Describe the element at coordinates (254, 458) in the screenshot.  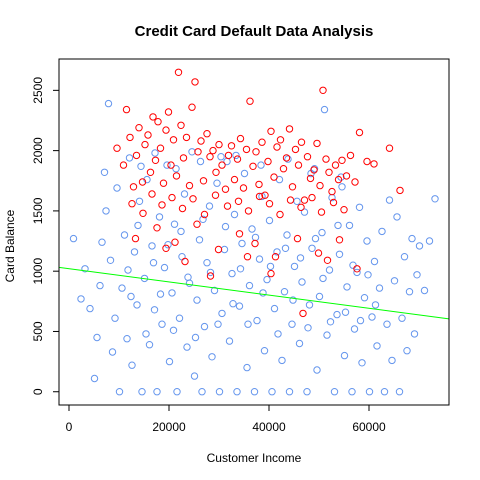
I see `x-axis-label: Customer Income` at that location.